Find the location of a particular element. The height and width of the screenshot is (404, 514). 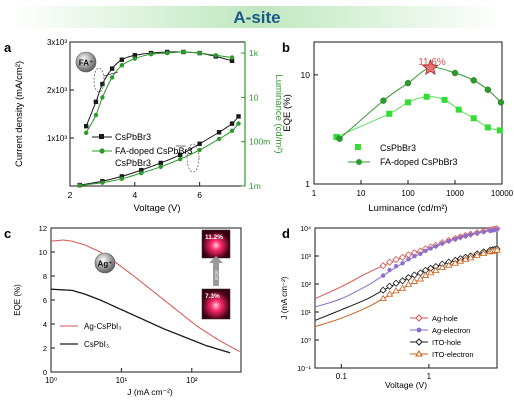

panel-b-annotation: 11.6% is located at coordinates (432, 62).